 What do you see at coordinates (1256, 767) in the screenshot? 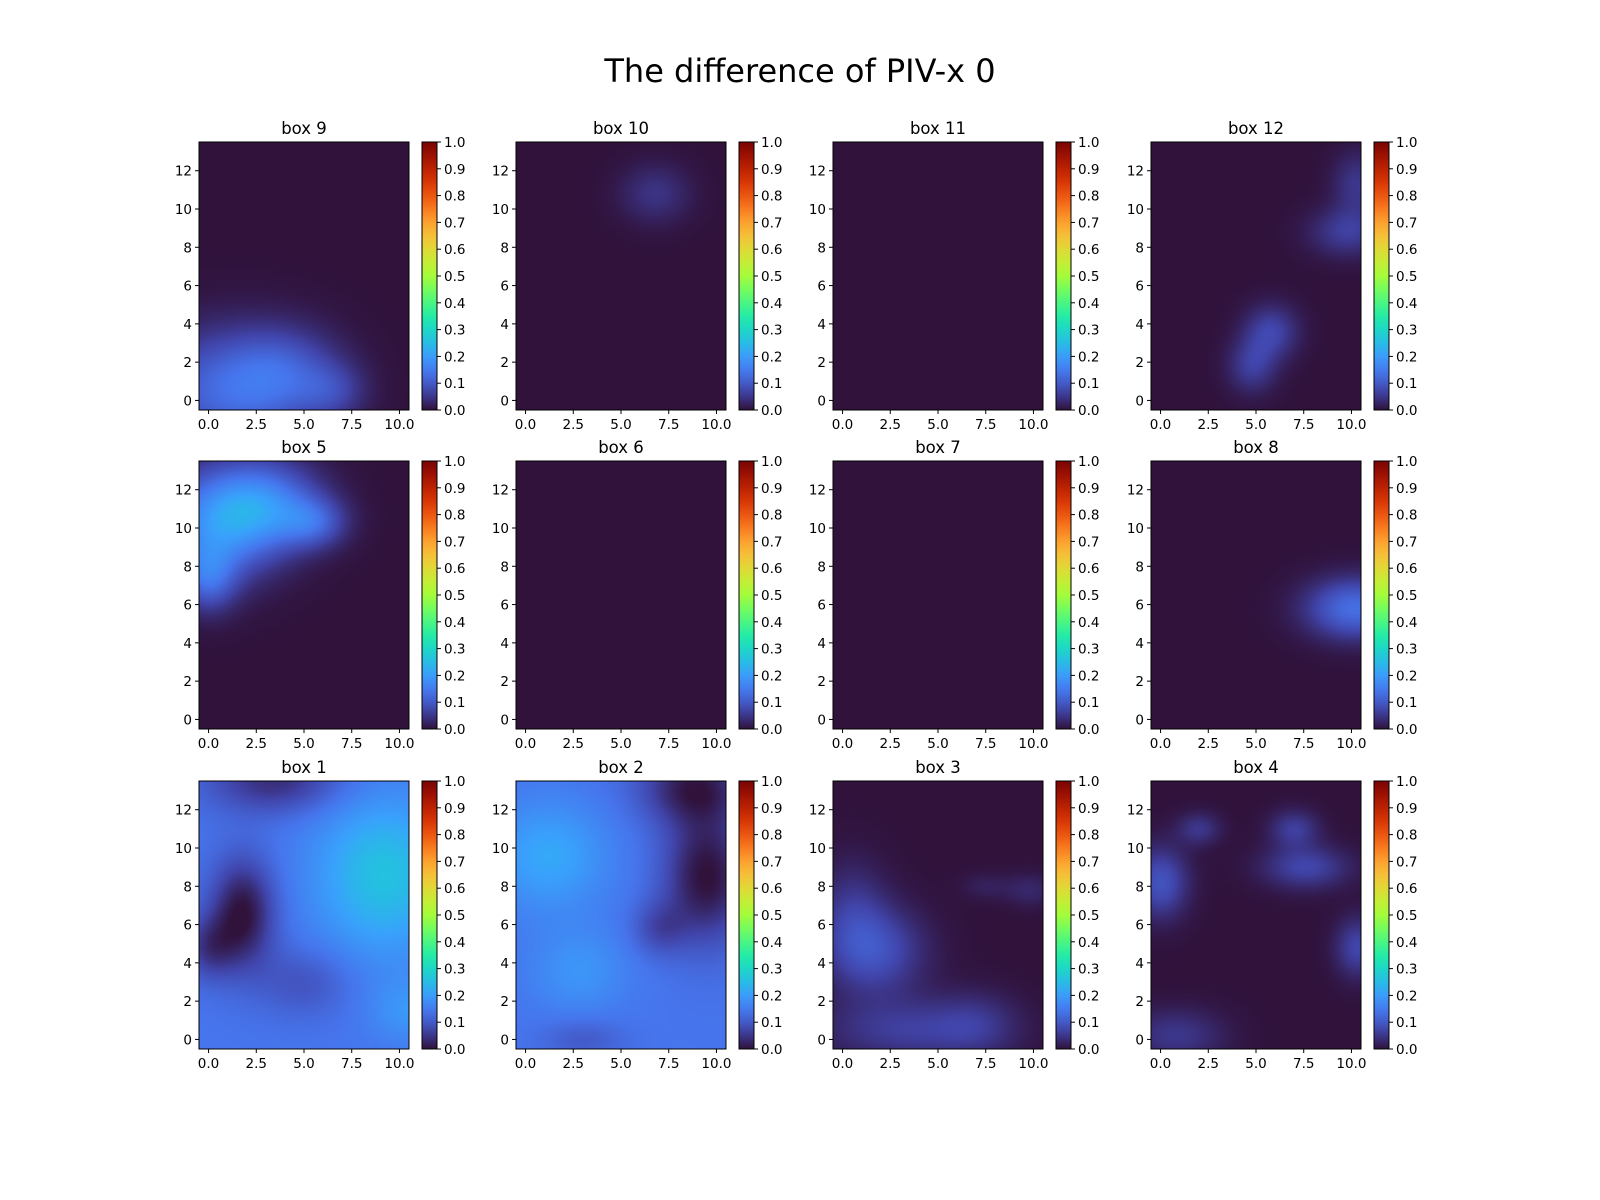
I see `panel-title: box 4` at bounding box center [1256, 767].